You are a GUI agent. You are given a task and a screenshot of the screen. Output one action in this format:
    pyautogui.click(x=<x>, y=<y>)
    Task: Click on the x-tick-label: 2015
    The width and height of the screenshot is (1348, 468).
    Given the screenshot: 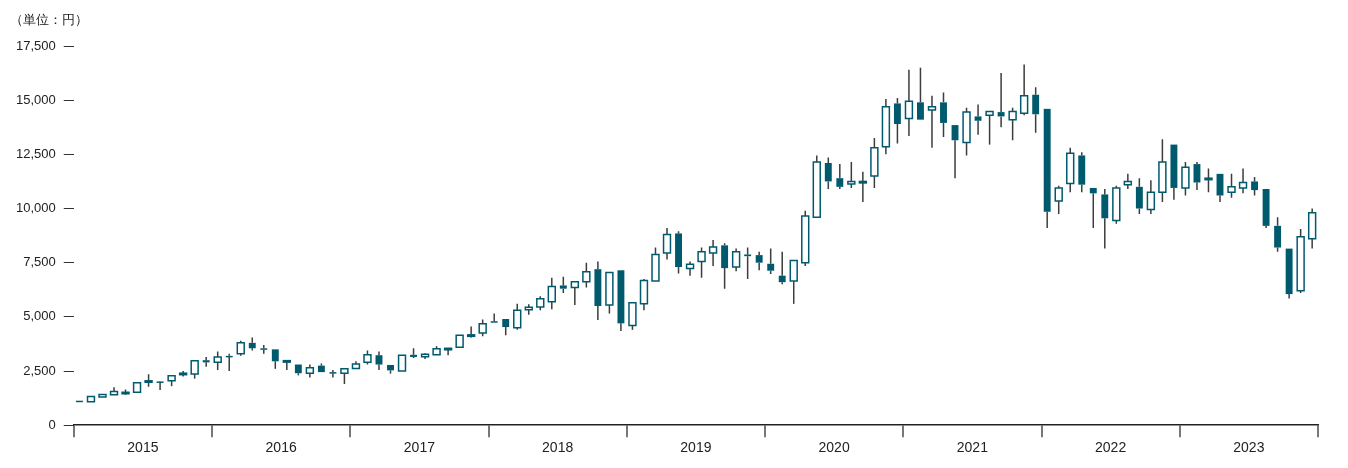 What is the action you would take?
    pyautogui.click(x=143, y=447)
    